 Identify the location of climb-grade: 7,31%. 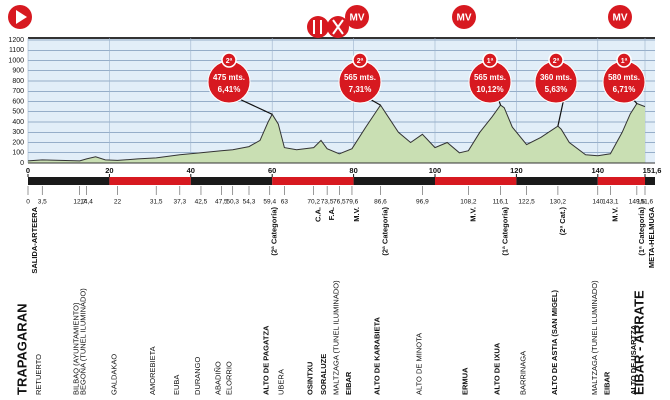
(360, 89).